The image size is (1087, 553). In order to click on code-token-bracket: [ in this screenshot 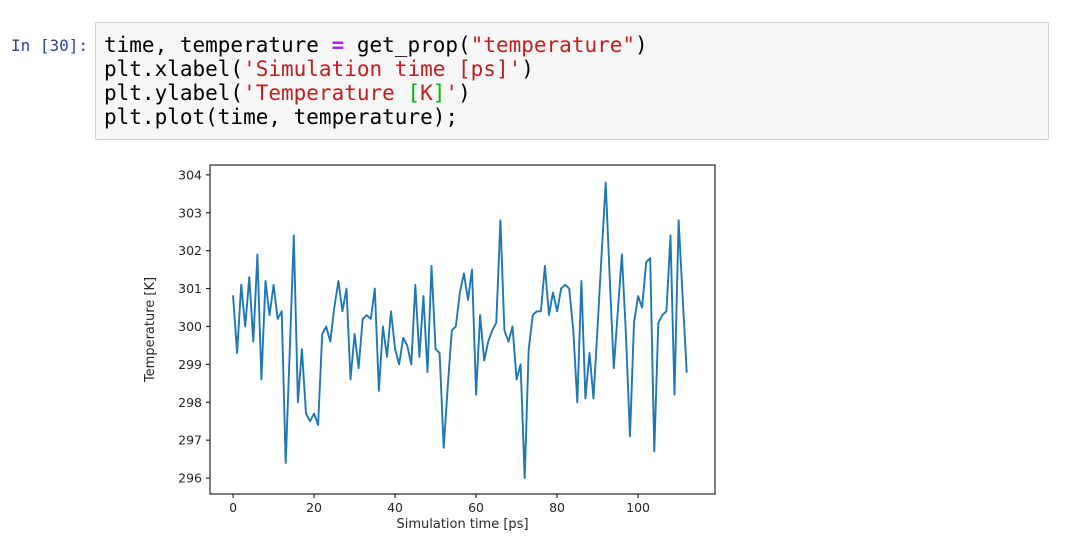, I will do `click(414, 93)`.